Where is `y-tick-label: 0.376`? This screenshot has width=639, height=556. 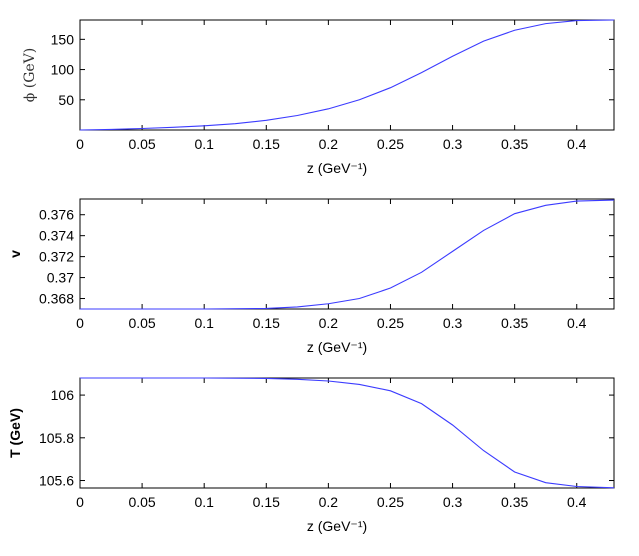 y-tick-label: 0.376 is located at coordinates (56, 215).